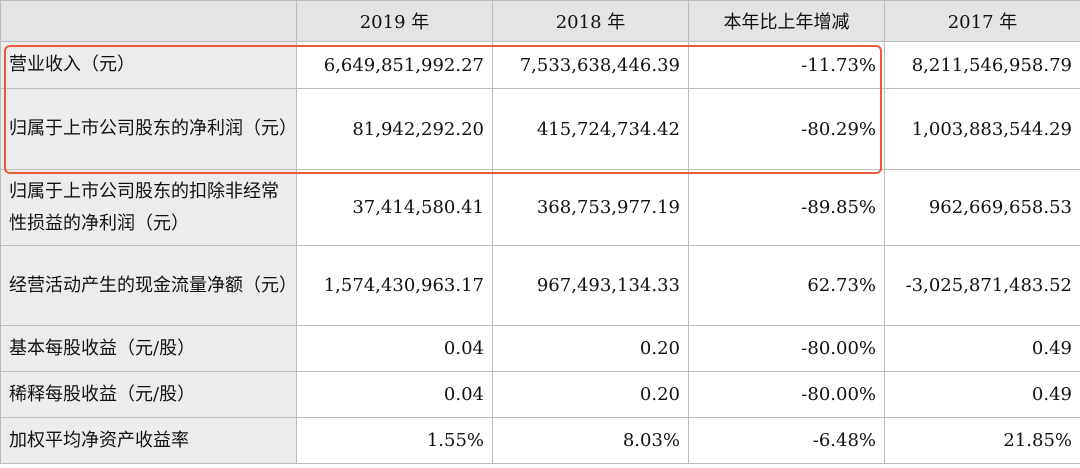 Image resolution: width=1080 pixels, height=468 pixels. Describe the element at coordinates (148, 394) in the screenshot. I see `row-label: 稀释每股收益（元/股）` at that location.